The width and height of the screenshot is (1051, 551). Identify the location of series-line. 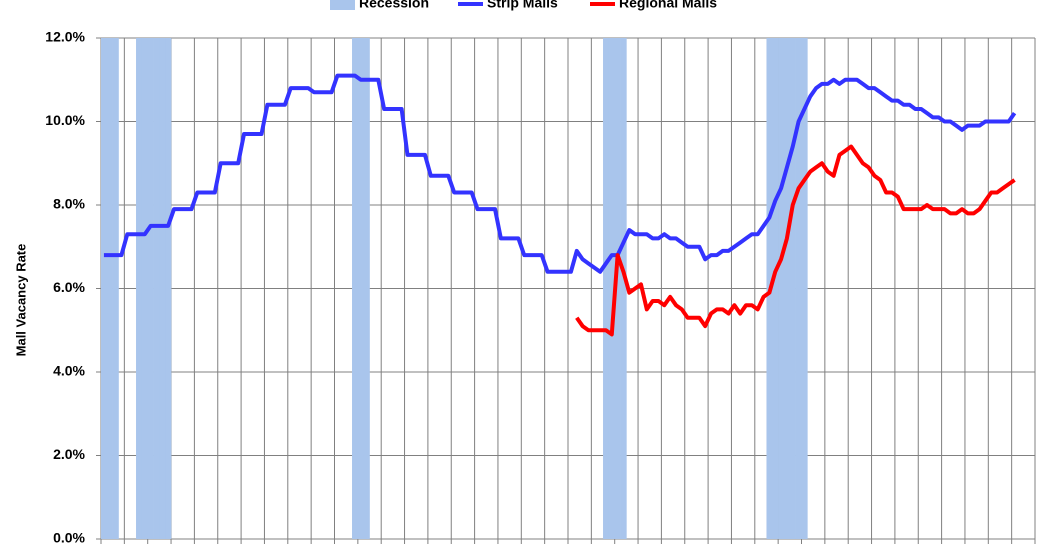
(795, 240).